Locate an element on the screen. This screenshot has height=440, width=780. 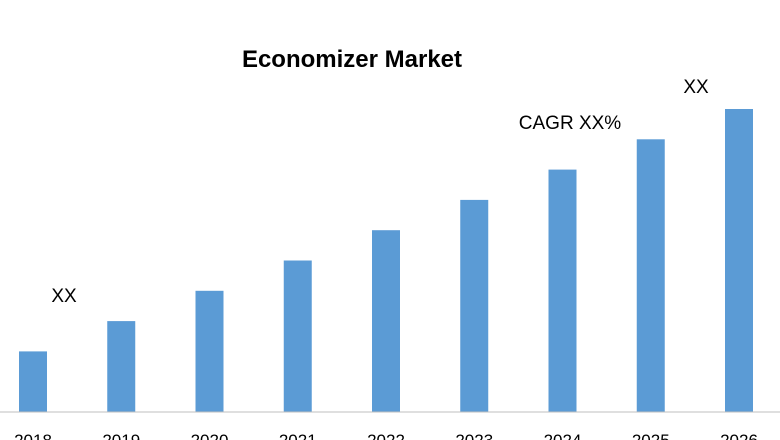
bar-2020 is located at coordinates (209, 351).